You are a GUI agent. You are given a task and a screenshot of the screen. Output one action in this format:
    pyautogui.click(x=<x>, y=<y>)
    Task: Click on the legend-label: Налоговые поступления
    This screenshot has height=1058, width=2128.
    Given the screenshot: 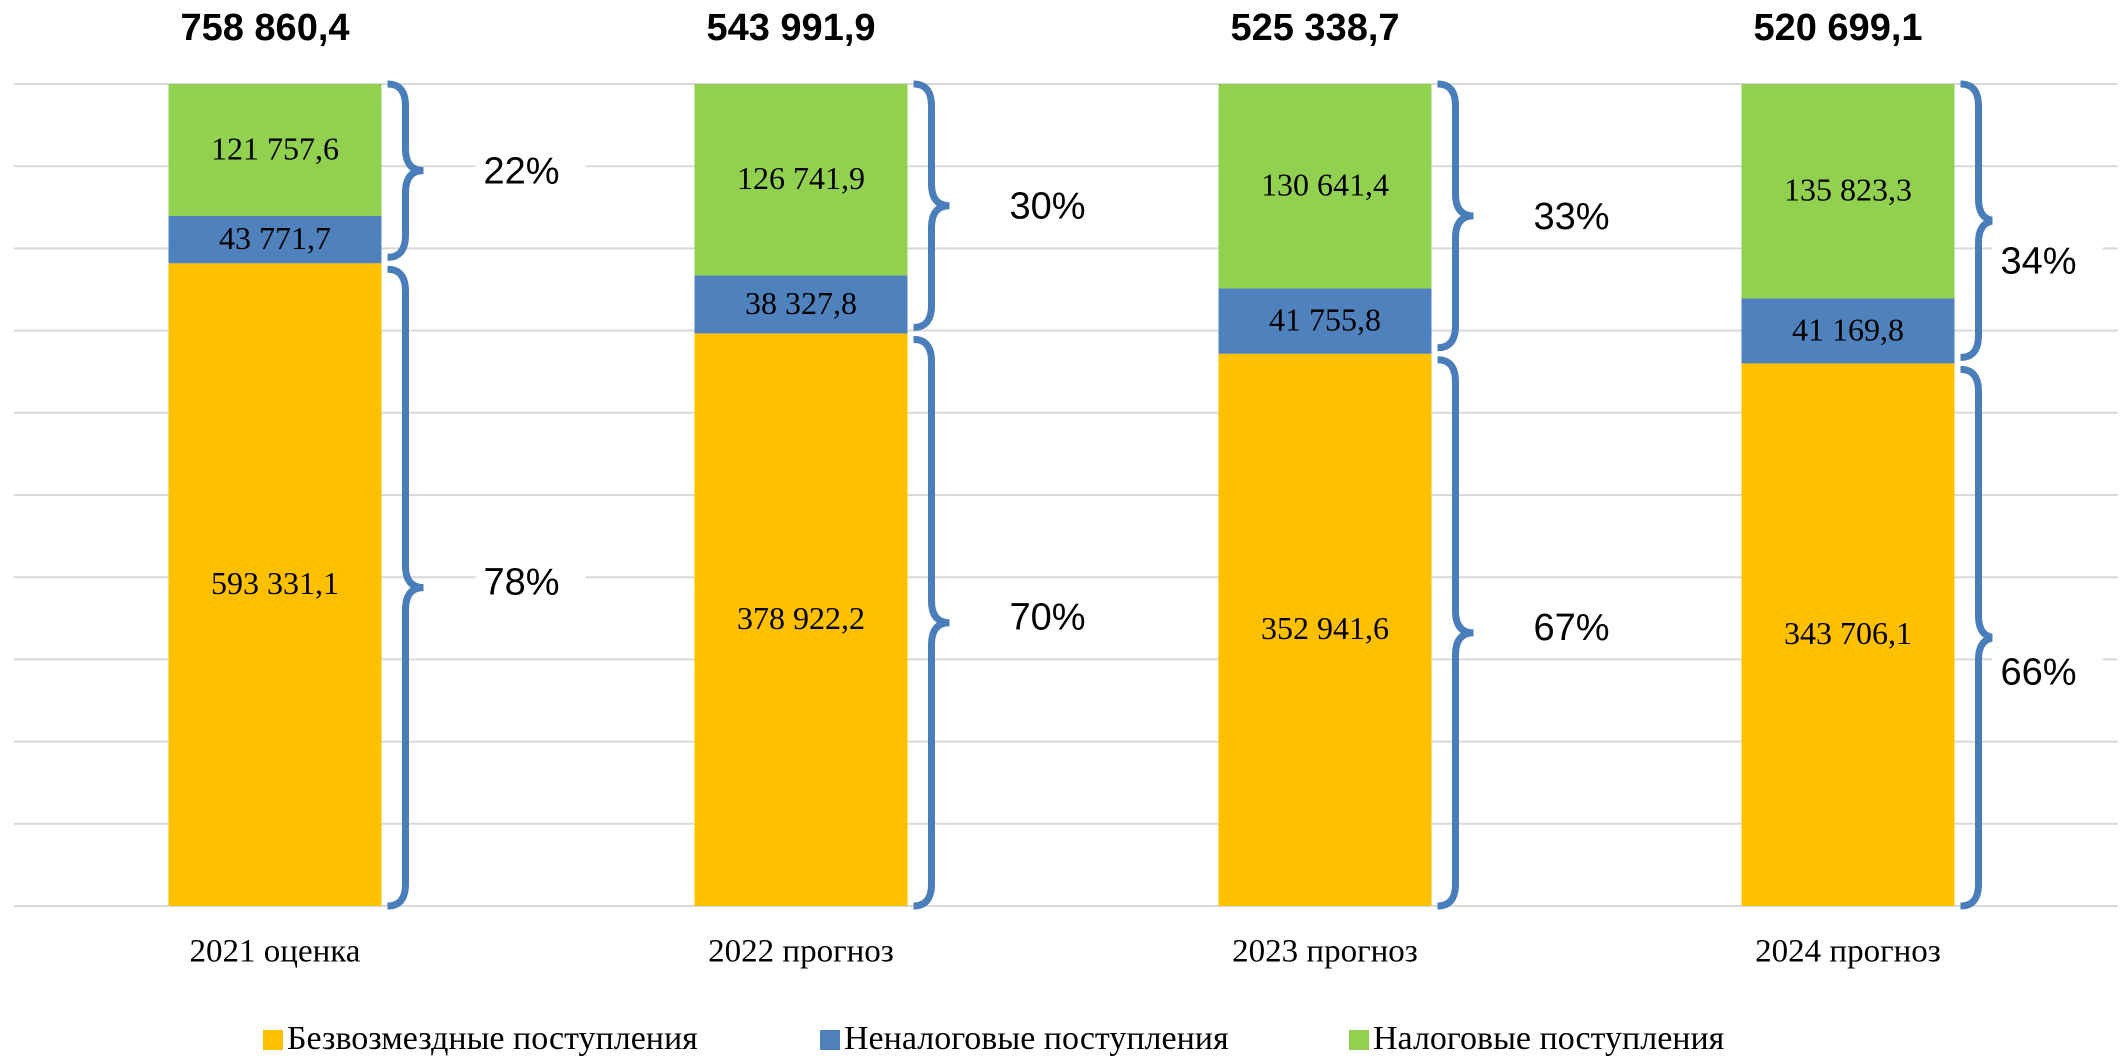 What is the action you would take?
    pyautogui.click(x=1549, y=1038)
    